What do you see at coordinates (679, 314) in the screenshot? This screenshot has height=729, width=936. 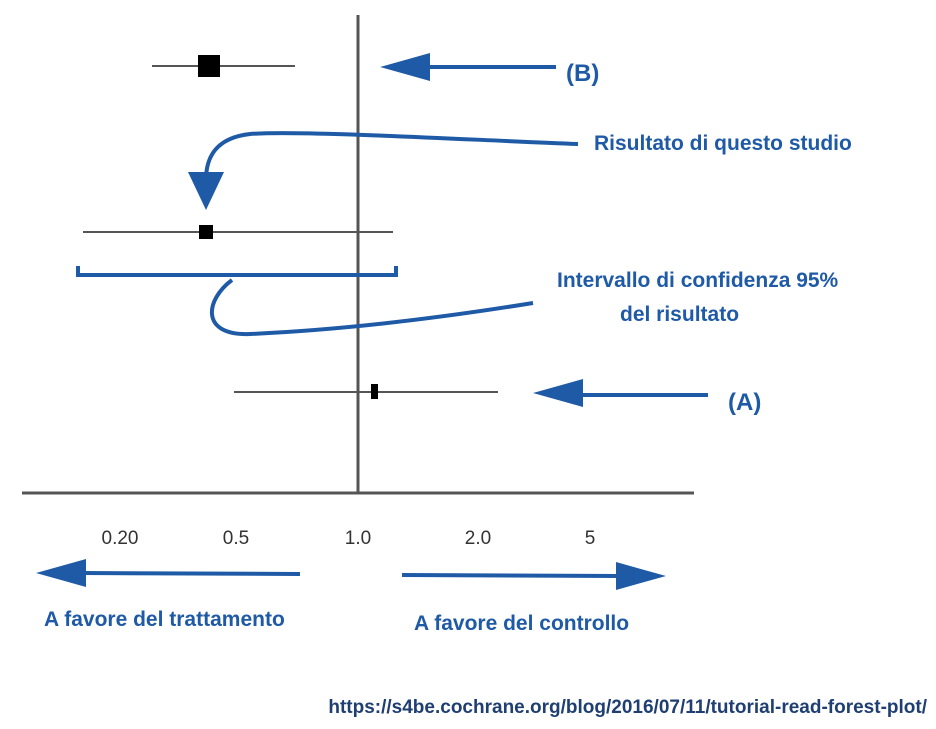 I see `ci-label-line-2: del risultato` at bounding box center [679, 314].